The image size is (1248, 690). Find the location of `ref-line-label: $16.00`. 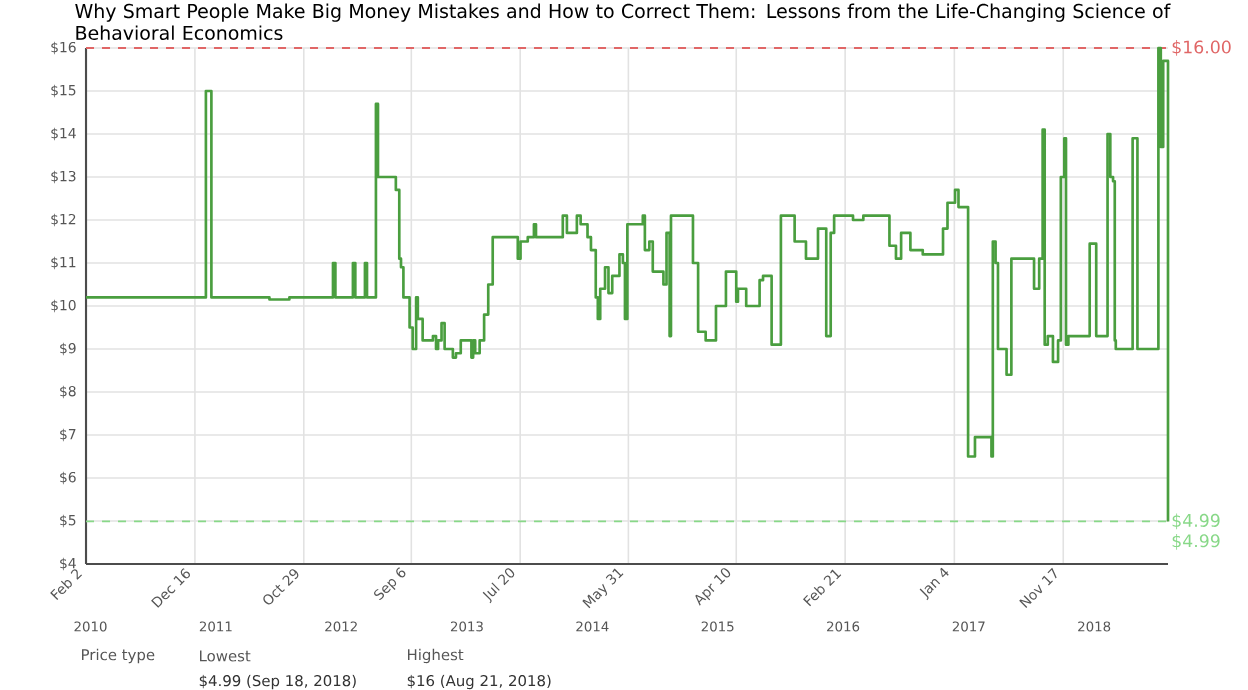

ref-line-label: $16.00 is located at coordinates (1201, 48).